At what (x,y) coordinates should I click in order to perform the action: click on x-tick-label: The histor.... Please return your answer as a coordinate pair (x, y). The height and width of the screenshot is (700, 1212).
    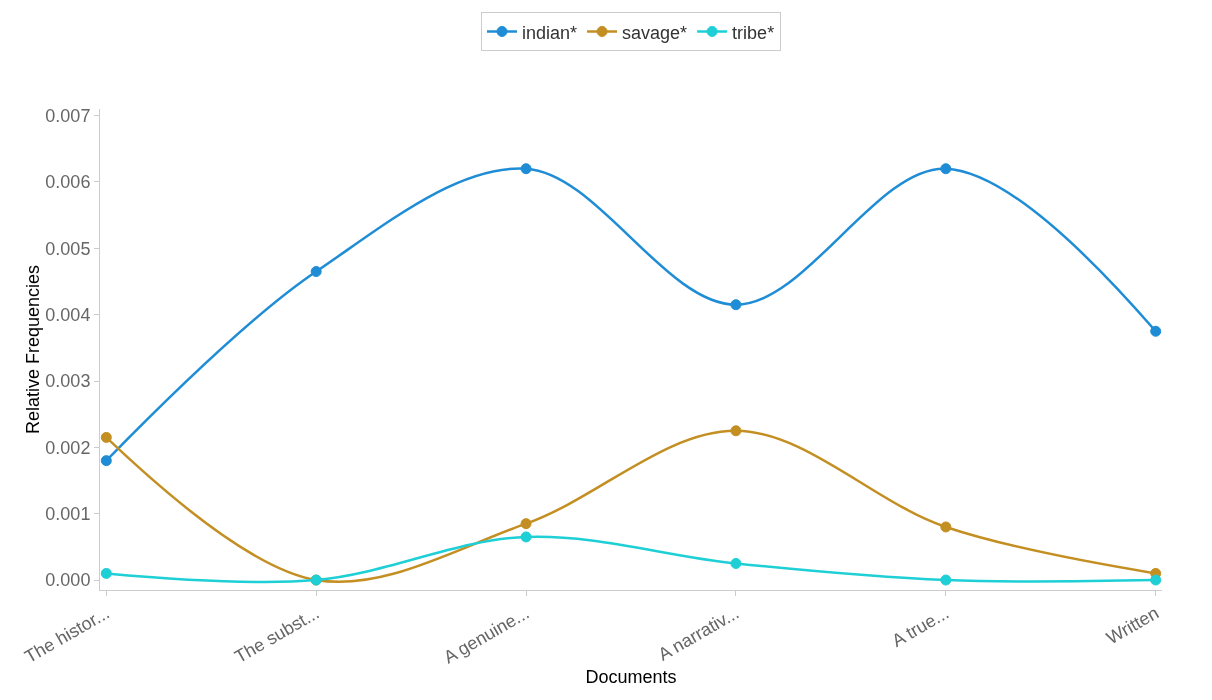
    Looking at the image, I should click on (67, 634).